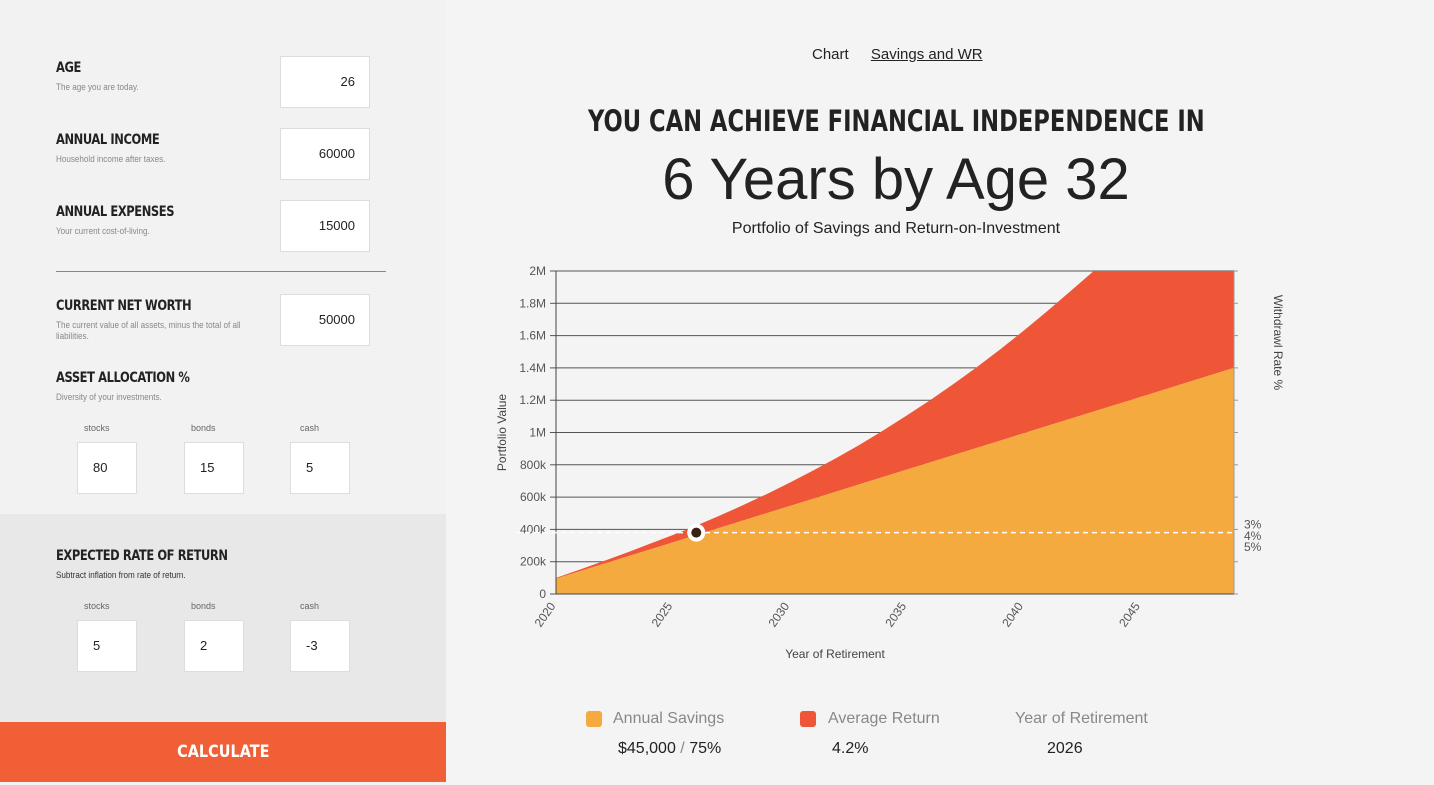 The height and width of the screenshot is (785, 1434). What do you see at coordinates (142, 556) in the screenshot?
I see `returns-title: EXPECTED RATE OF RETURN` at bounding box center [142, 556].